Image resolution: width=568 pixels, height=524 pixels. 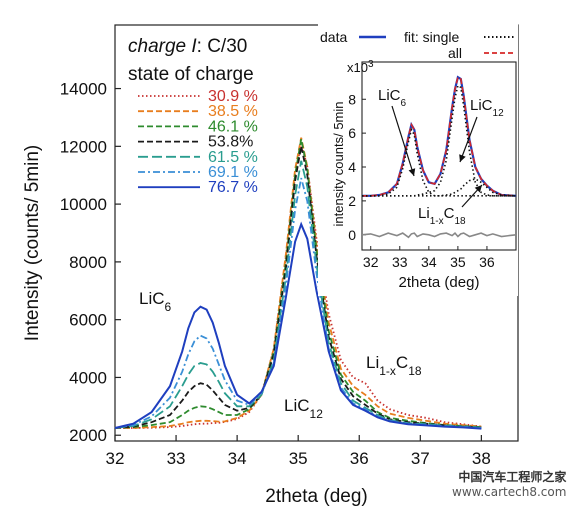 I want to click on watermark-zh: 中国汽车工程师之家, so click(x=512, y=477).